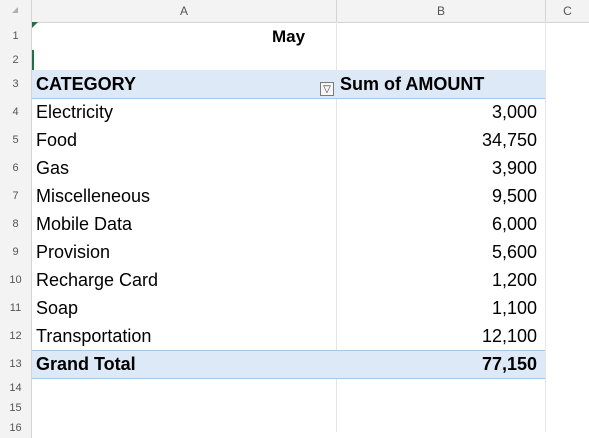  Describe the element at coordinates (184, 11) in the screenshot. I see `column-header-a: A` at that location.